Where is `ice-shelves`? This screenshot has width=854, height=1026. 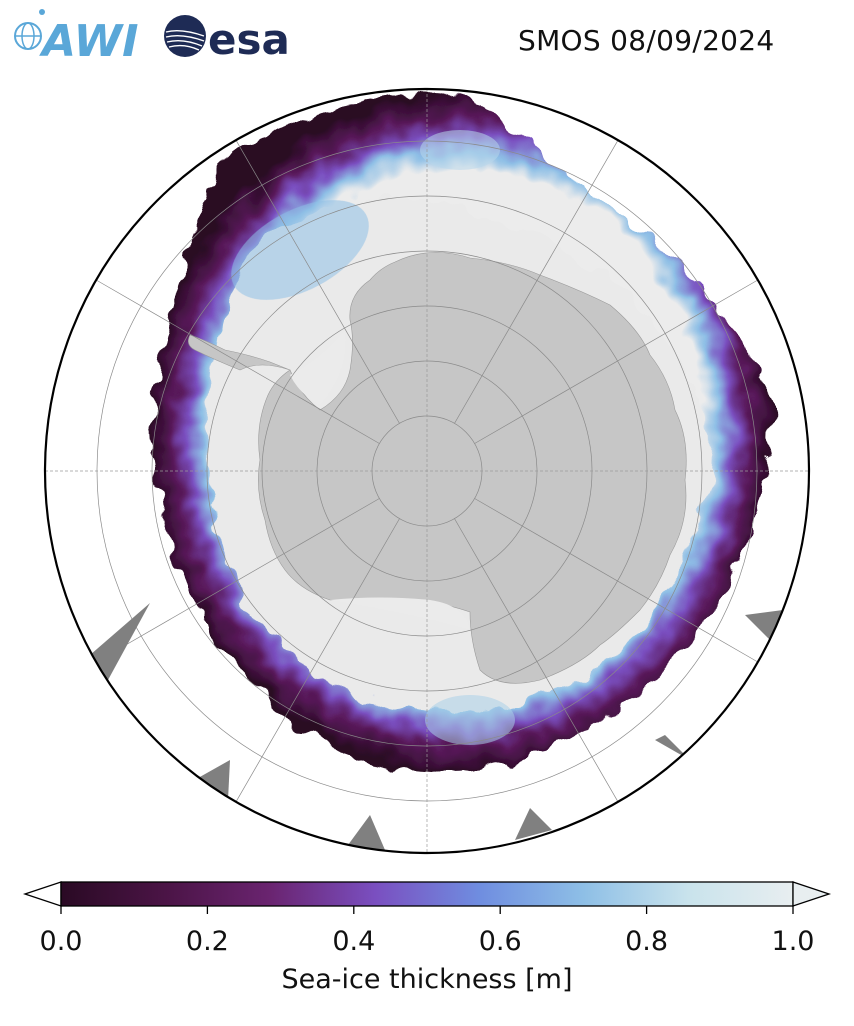 ice-shelves is located at coordinates (380, 480).